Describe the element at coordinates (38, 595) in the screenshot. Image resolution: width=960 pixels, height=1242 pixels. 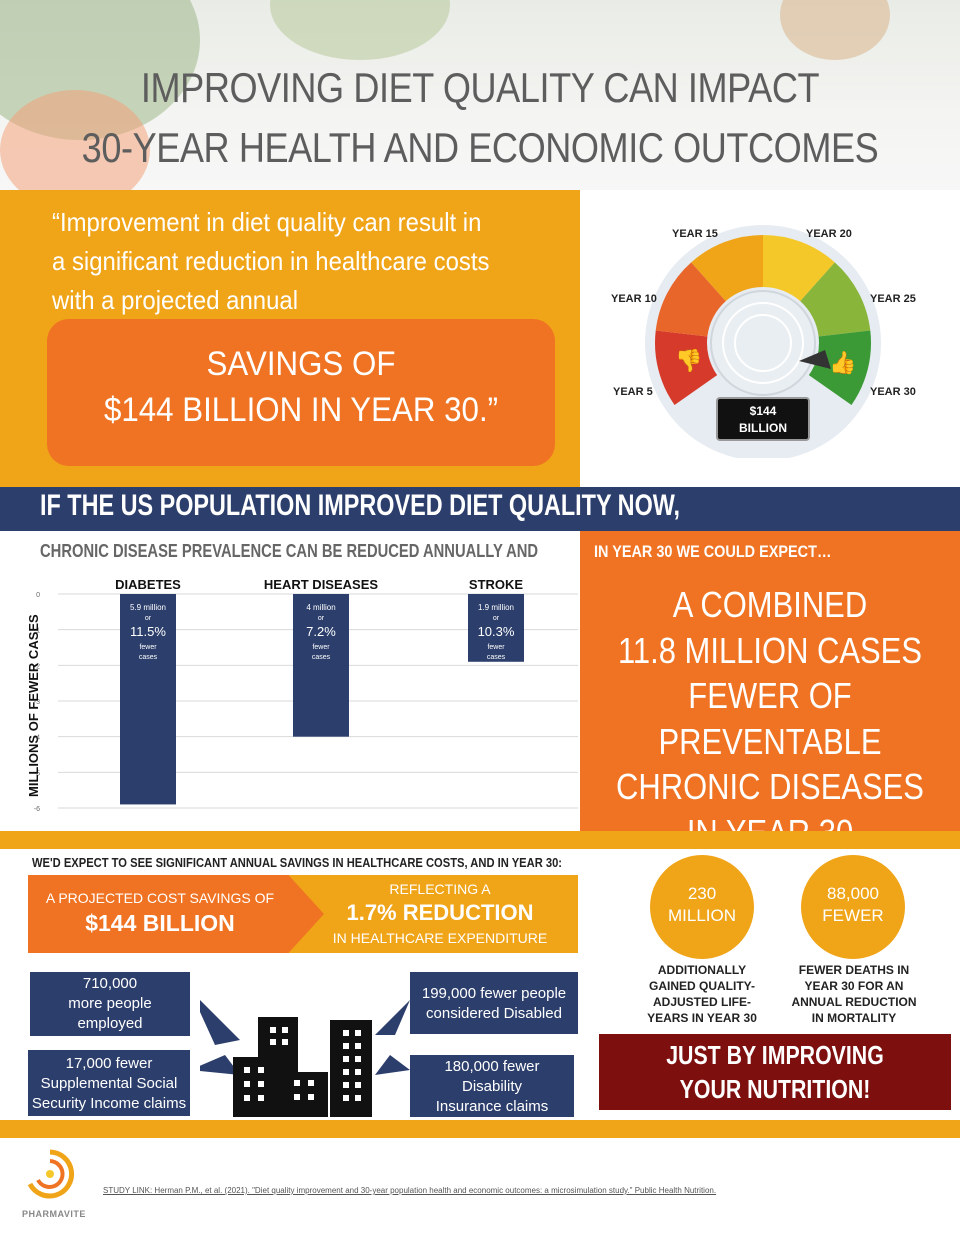
I see `chart-y-tick-label: 0` at that location.